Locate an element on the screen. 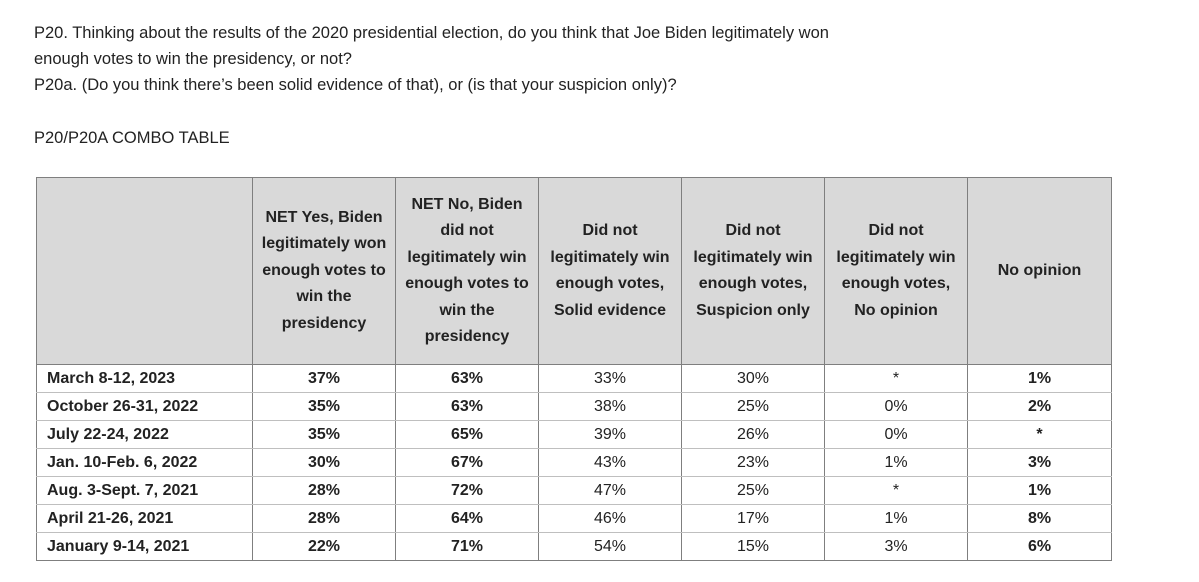 This screenshot has width=1199, height=582. cell-solid: 39% is located at coordinates (610, 434).